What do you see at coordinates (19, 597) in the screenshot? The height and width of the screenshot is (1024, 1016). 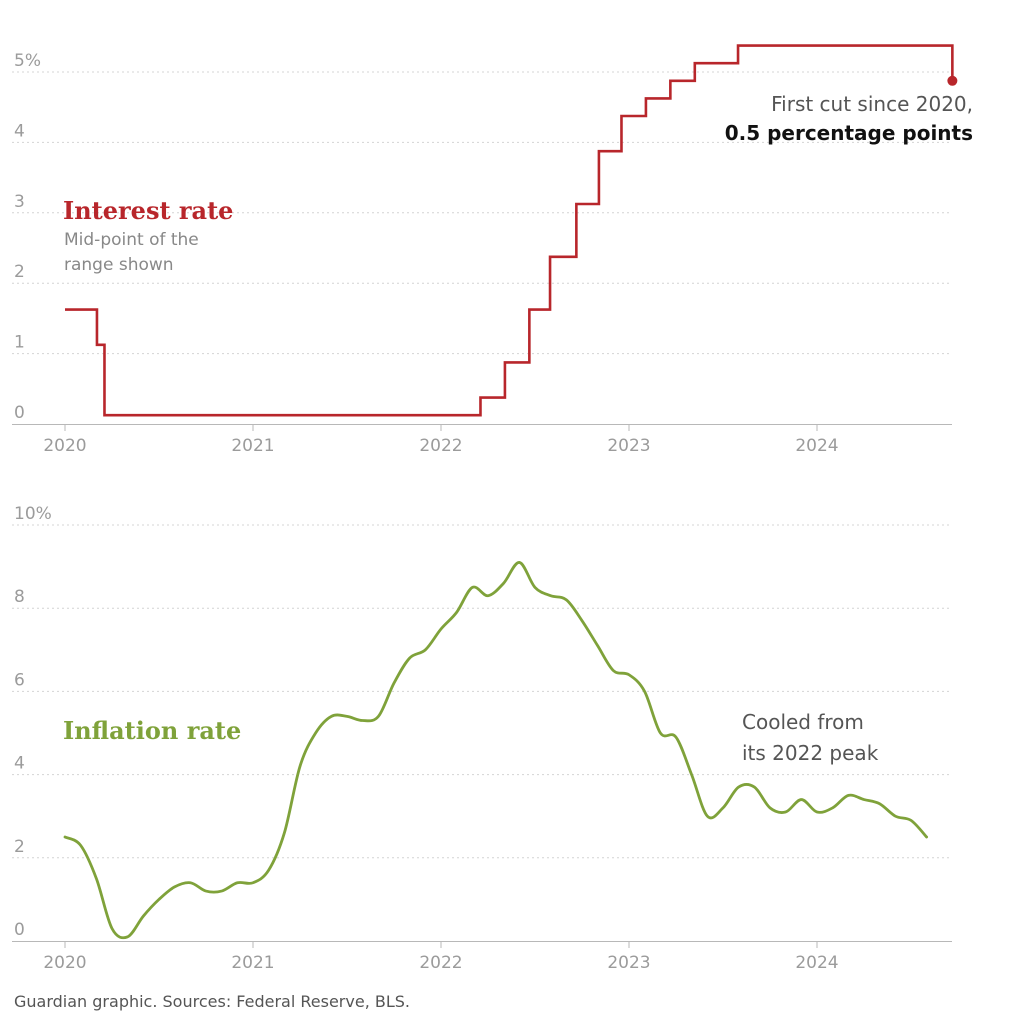 I see `inflation-rate-y-tick-label: 8` at bounding box center [19, 597].